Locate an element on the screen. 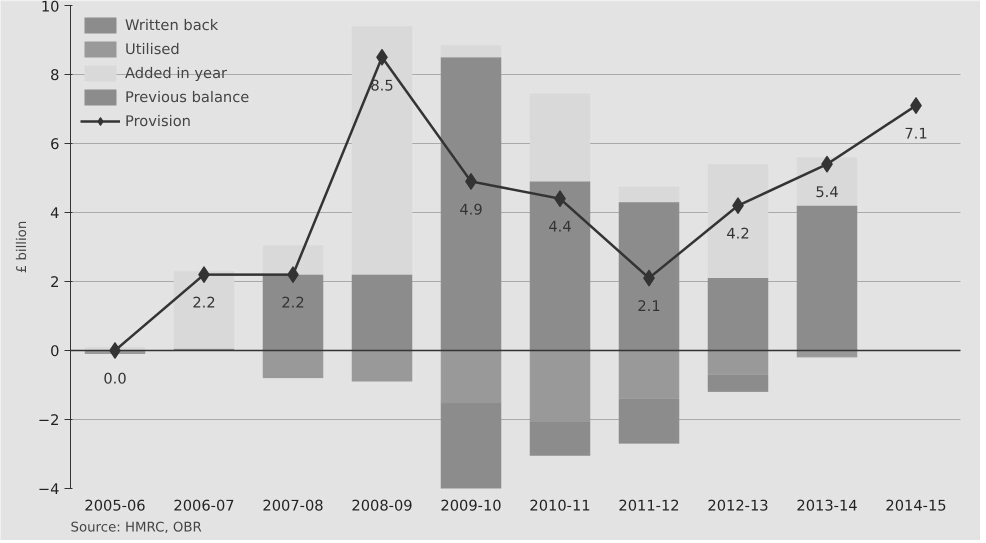 The image size is (986, 543). x-tick-label: 2010-11 is located at coordinates (560, 506).